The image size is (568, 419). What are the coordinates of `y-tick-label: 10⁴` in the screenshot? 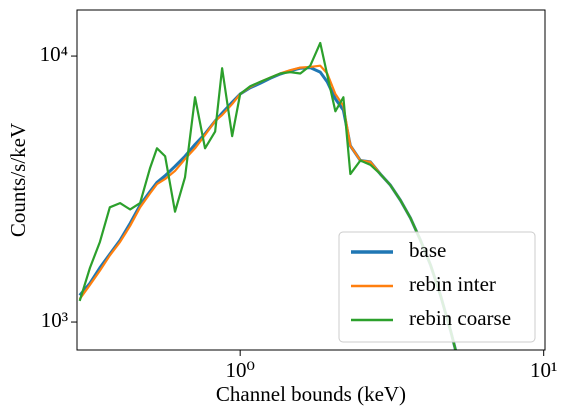 It's located at (54, 54).